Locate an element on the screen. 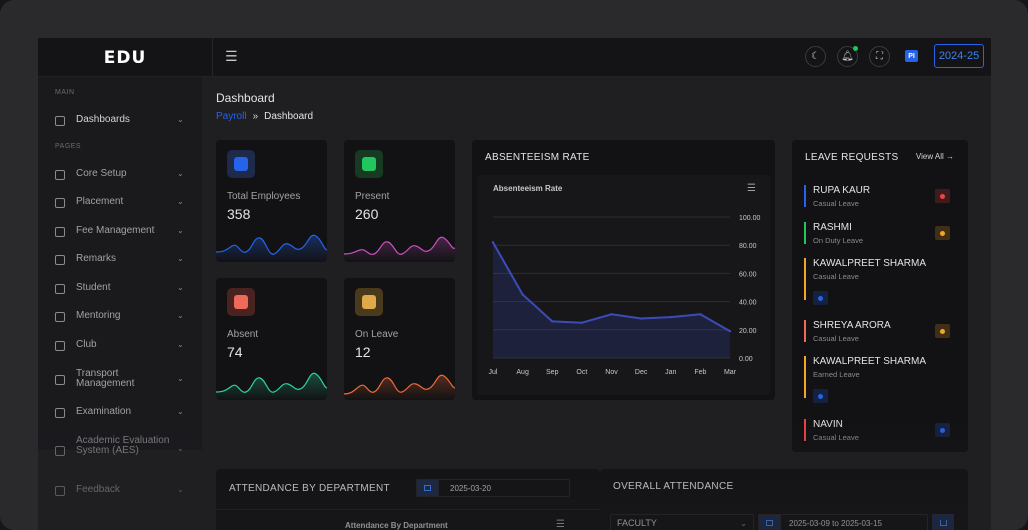  stat-card-absent: Absent 74 is located at coordinates (271, 339).